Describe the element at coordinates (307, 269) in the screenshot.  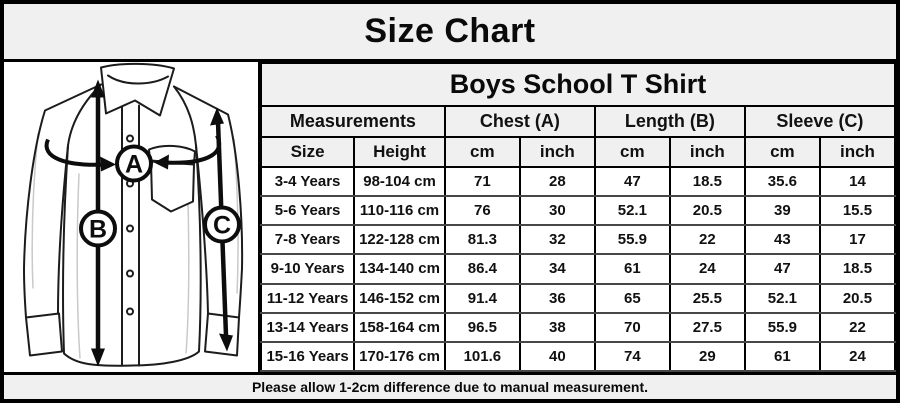
I see `cell-size: 9-10 Years` at that location.